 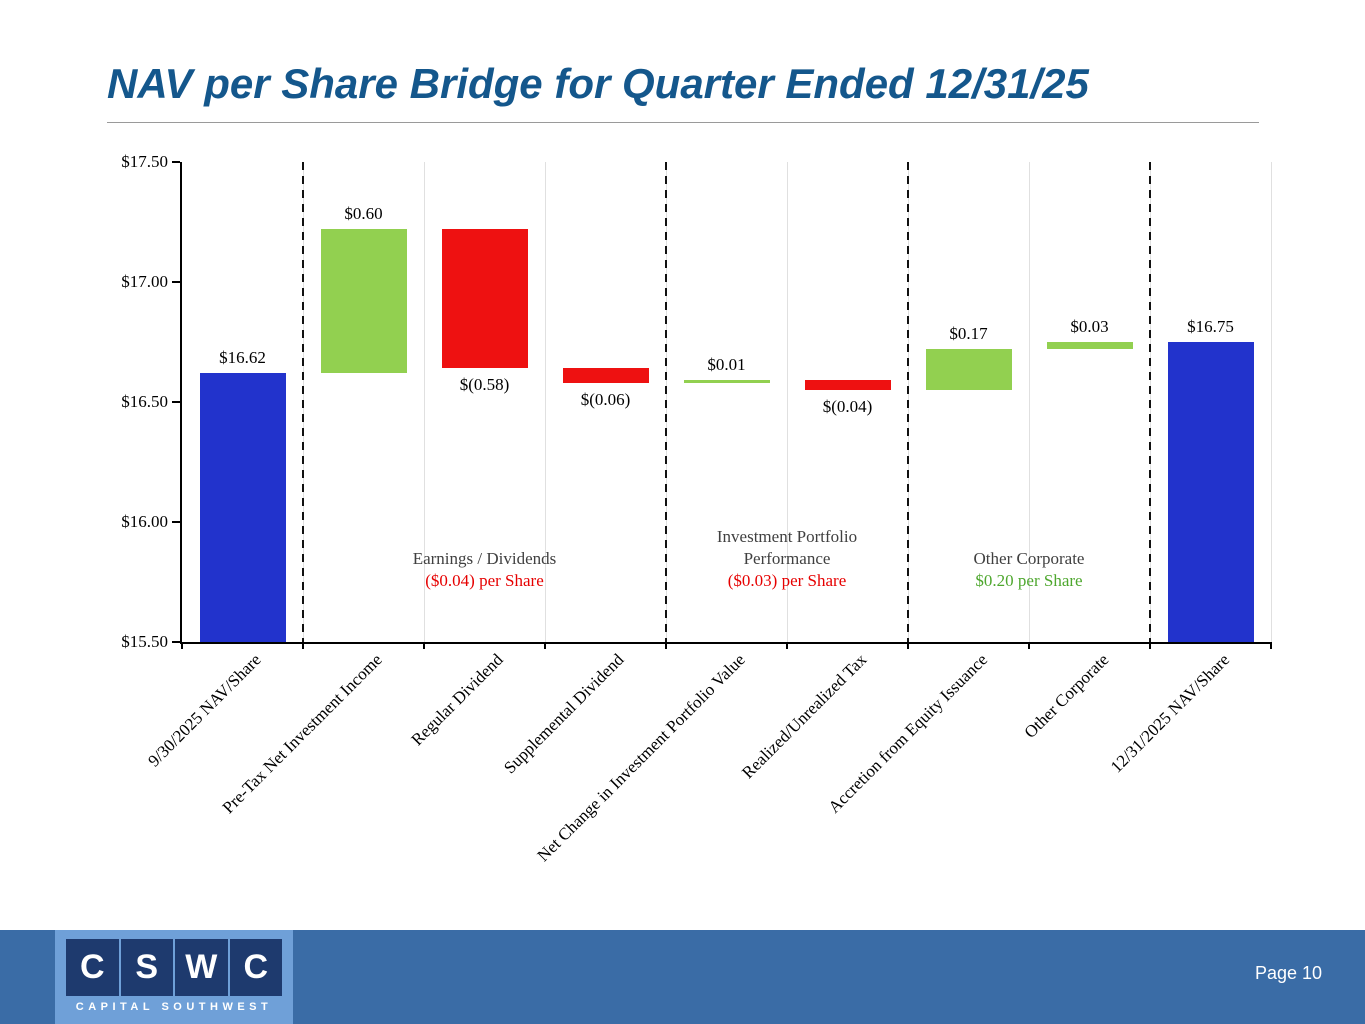 What do you see at coordinates (1169, 713) in the screenshot?
I see `category-label: 12/31/2025 NAV/Share` at bounding box center [1169, 713].